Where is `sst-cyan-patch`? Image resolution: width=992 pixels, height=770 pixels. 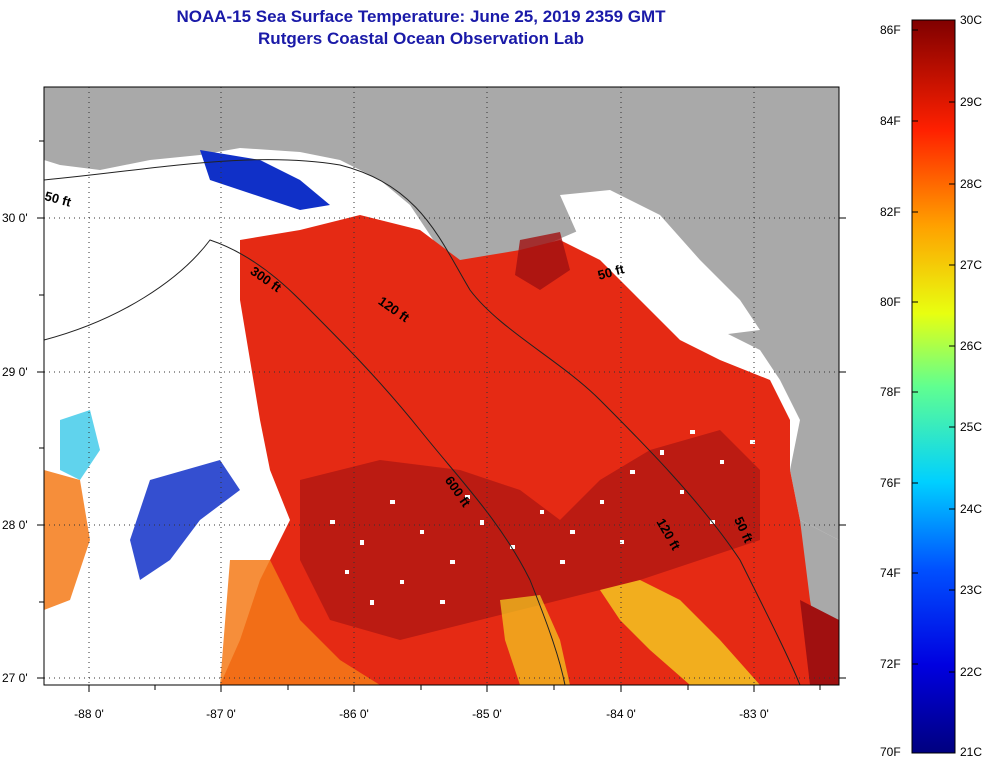 sst-cyan-patch is located at coordinates (80, 445).